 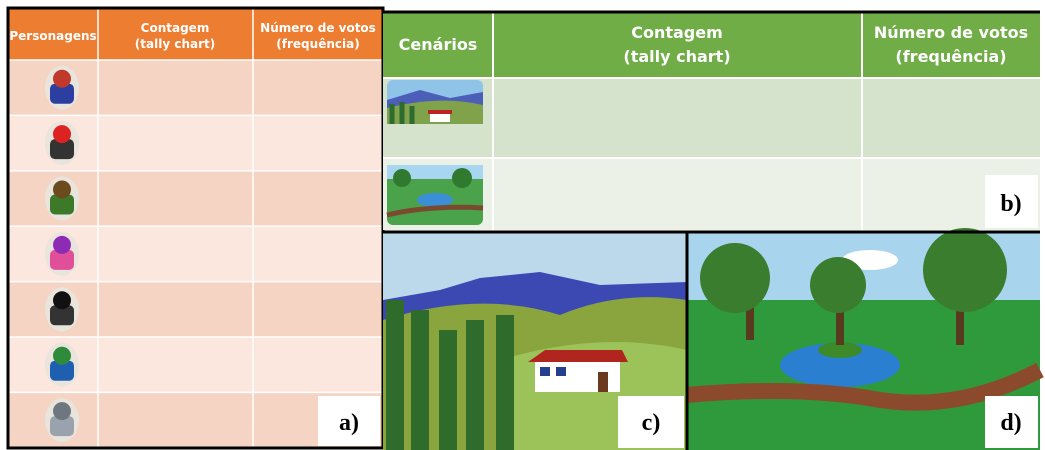 I want to click on panel-label: c), so click(x=651, y=423).